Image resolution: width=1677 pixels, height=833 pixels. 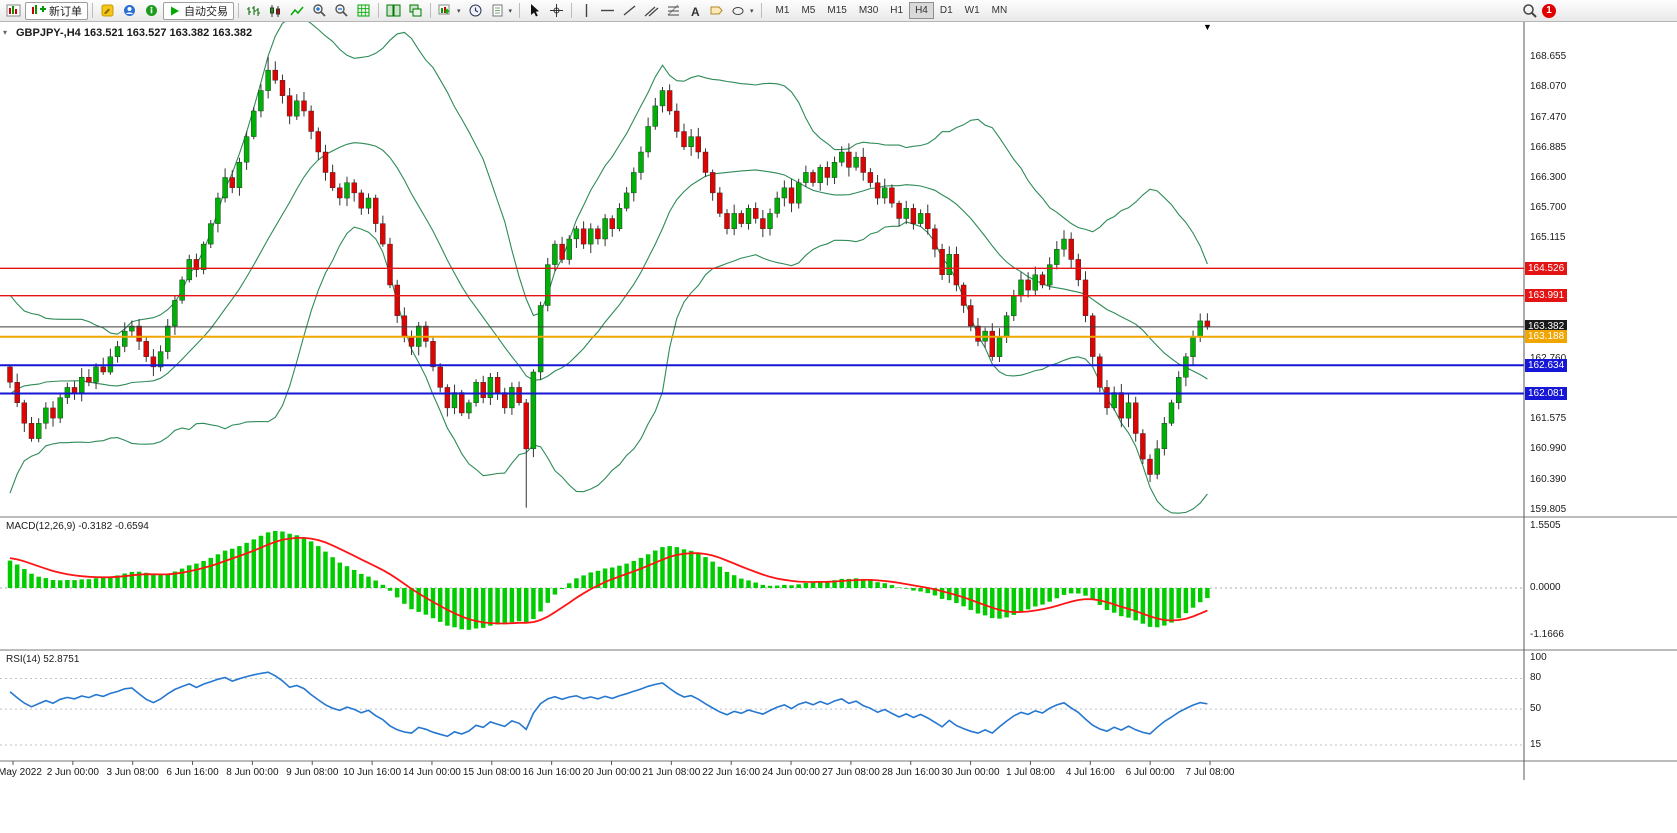 I want to click on new-chart-button: ▾, so click(x=449, y=11).